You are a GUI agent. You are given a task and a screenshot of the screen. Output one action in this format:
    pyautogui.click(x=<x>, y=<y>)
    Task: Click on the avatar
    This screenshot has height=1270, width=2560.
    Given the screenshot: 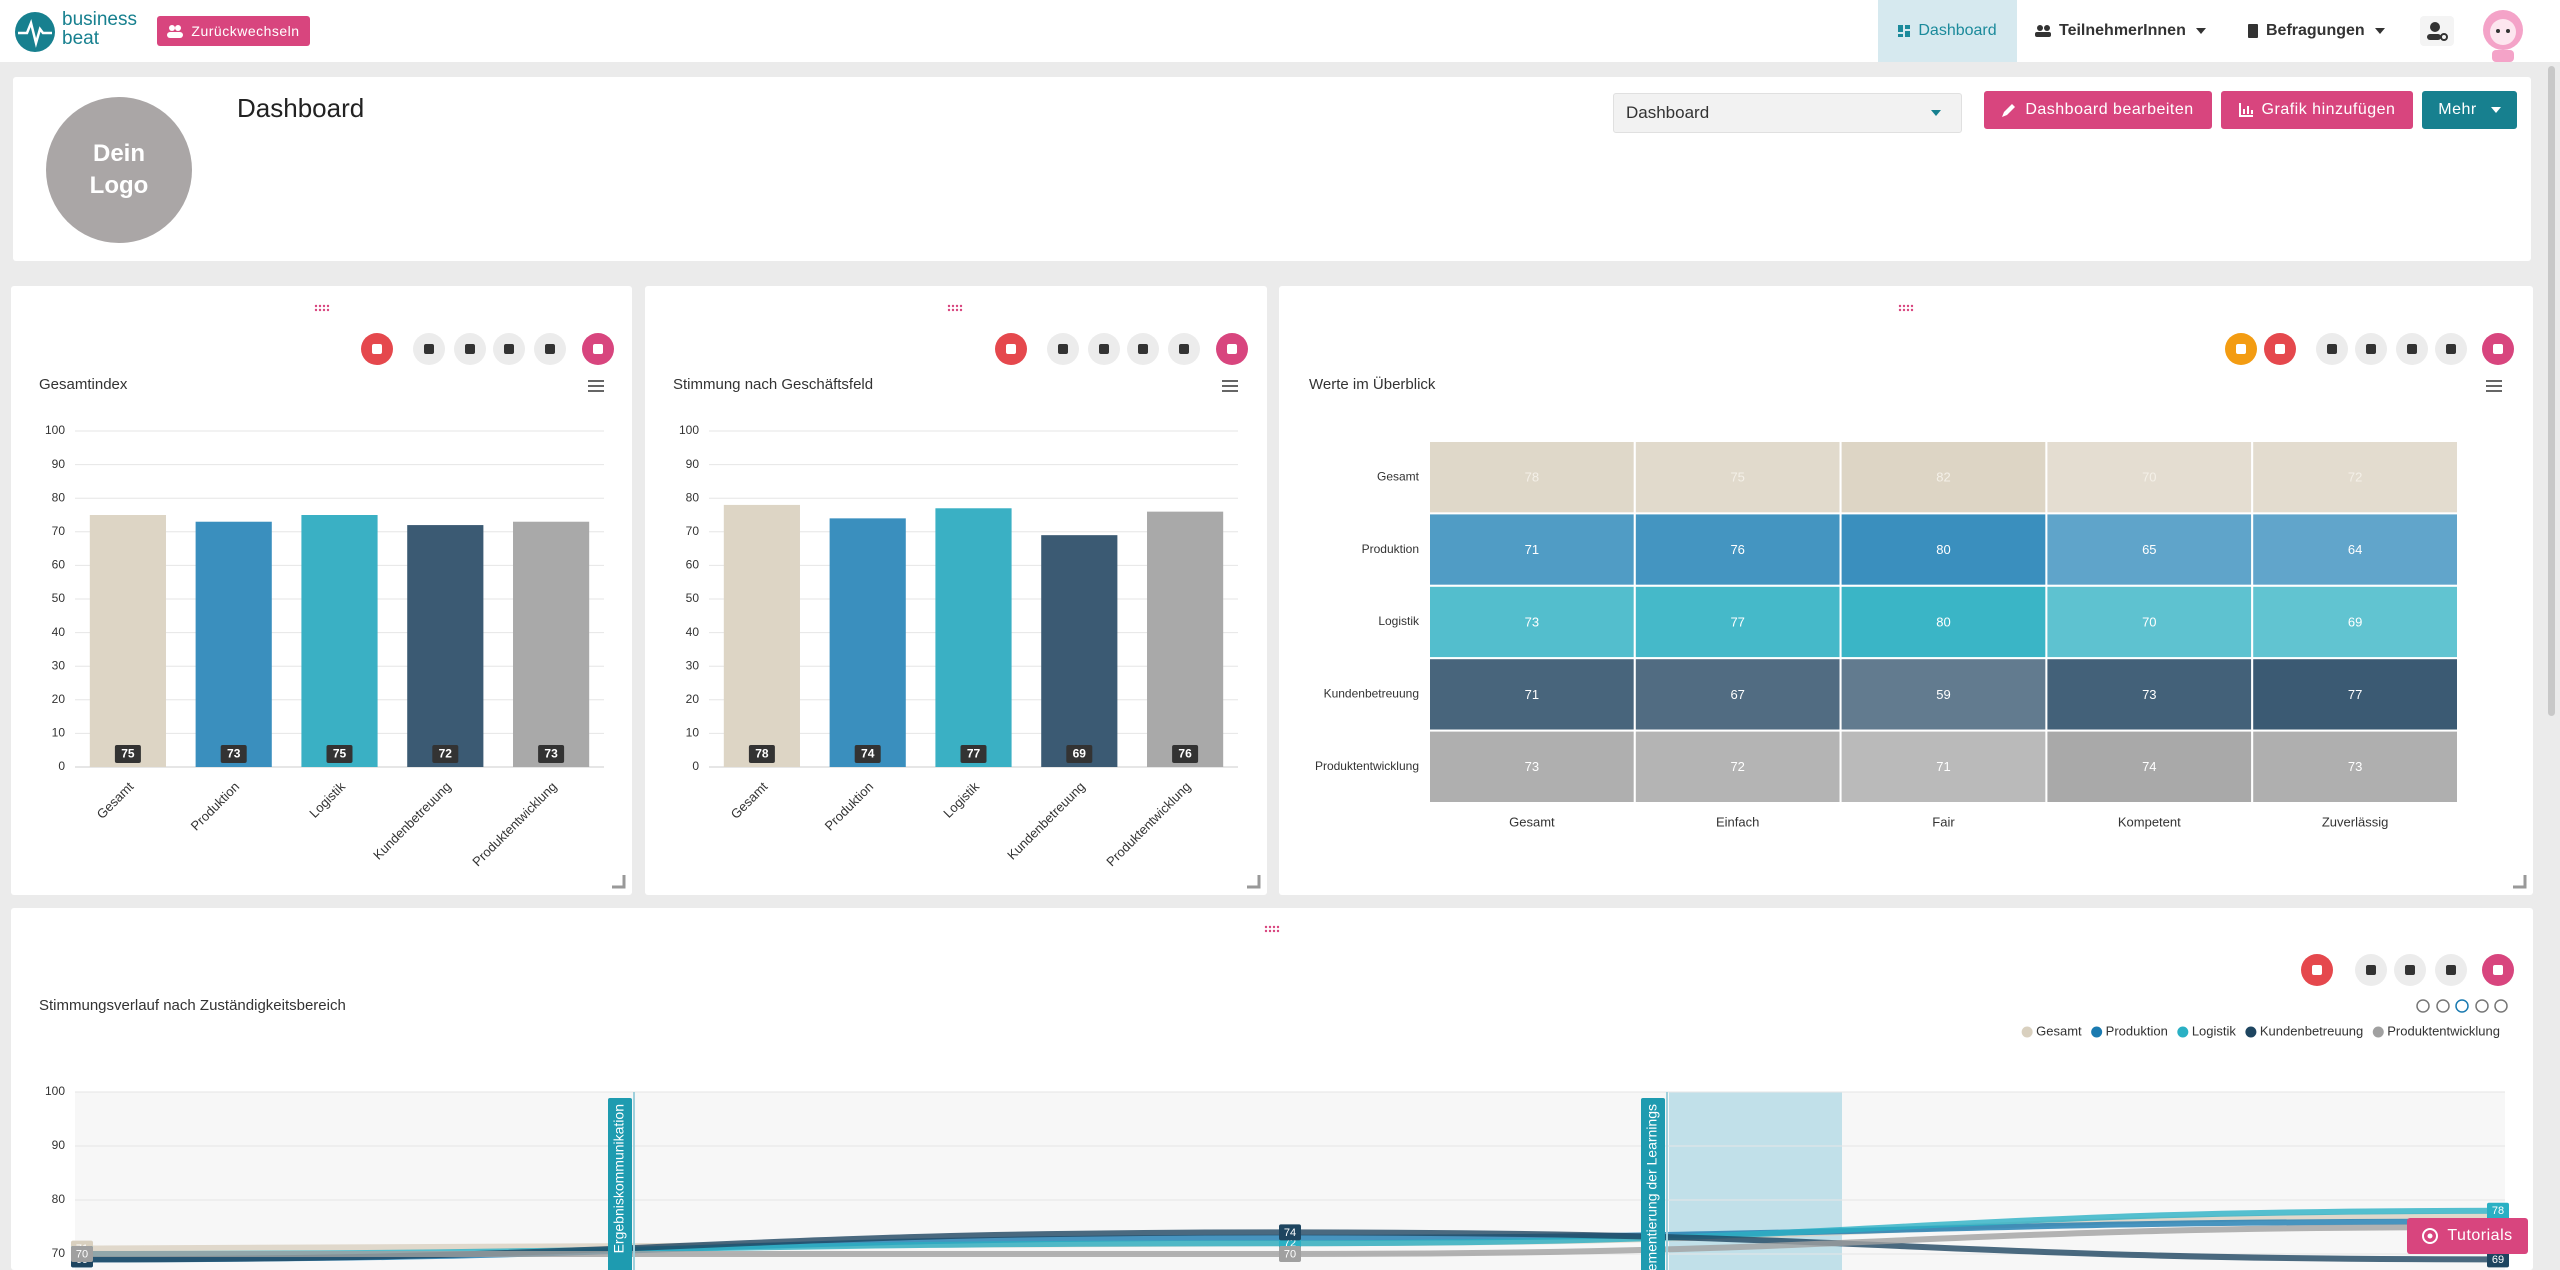 What is the action you would take?
    pyautogui.click(x=2503, y=34)
    